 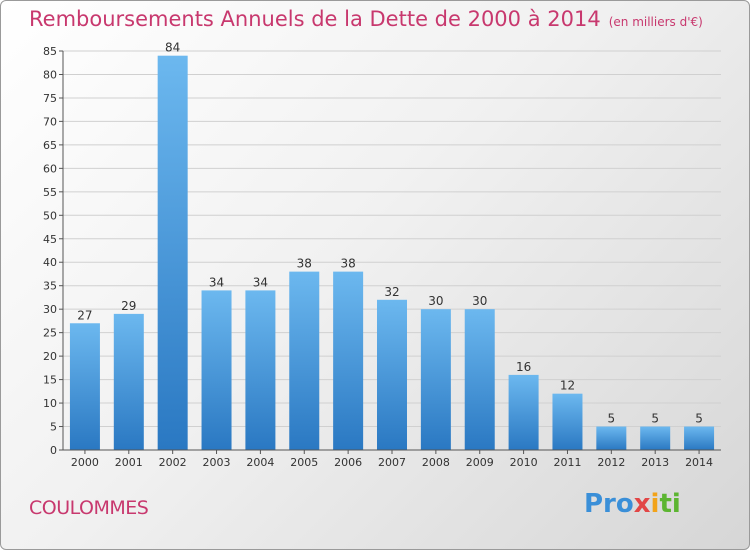 What do you see at coordinates (50, 309) in the screenshot?
I see `y-tick-label: 30` at bounding box center [50, 309].